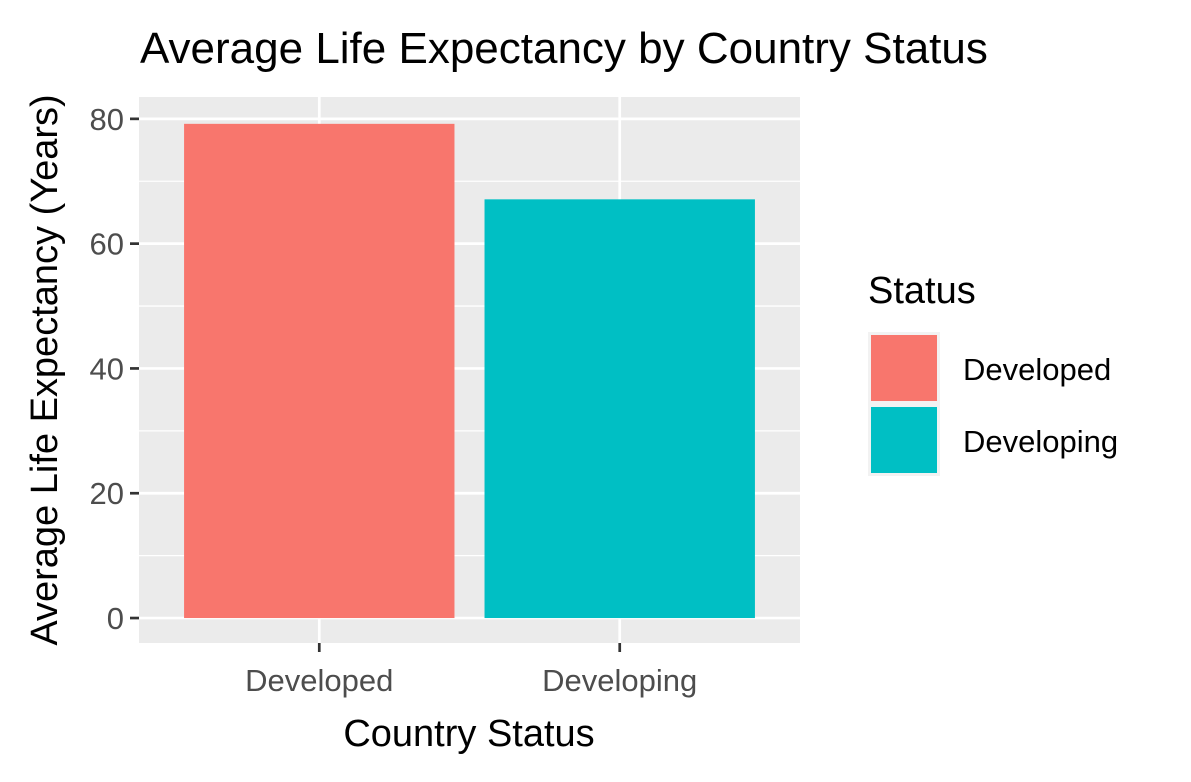 This screenshot has height=782, width=1191. Describe the element at coordinates (319, 680) in the screenshot. I see `x-tick-label: Developed` at that location.